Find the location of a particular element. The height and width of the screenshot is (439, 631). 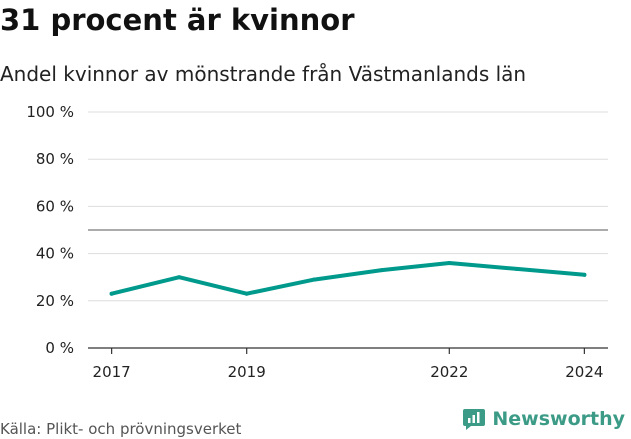

x-tick-label: 2022 is located at coordinates (449, 372).